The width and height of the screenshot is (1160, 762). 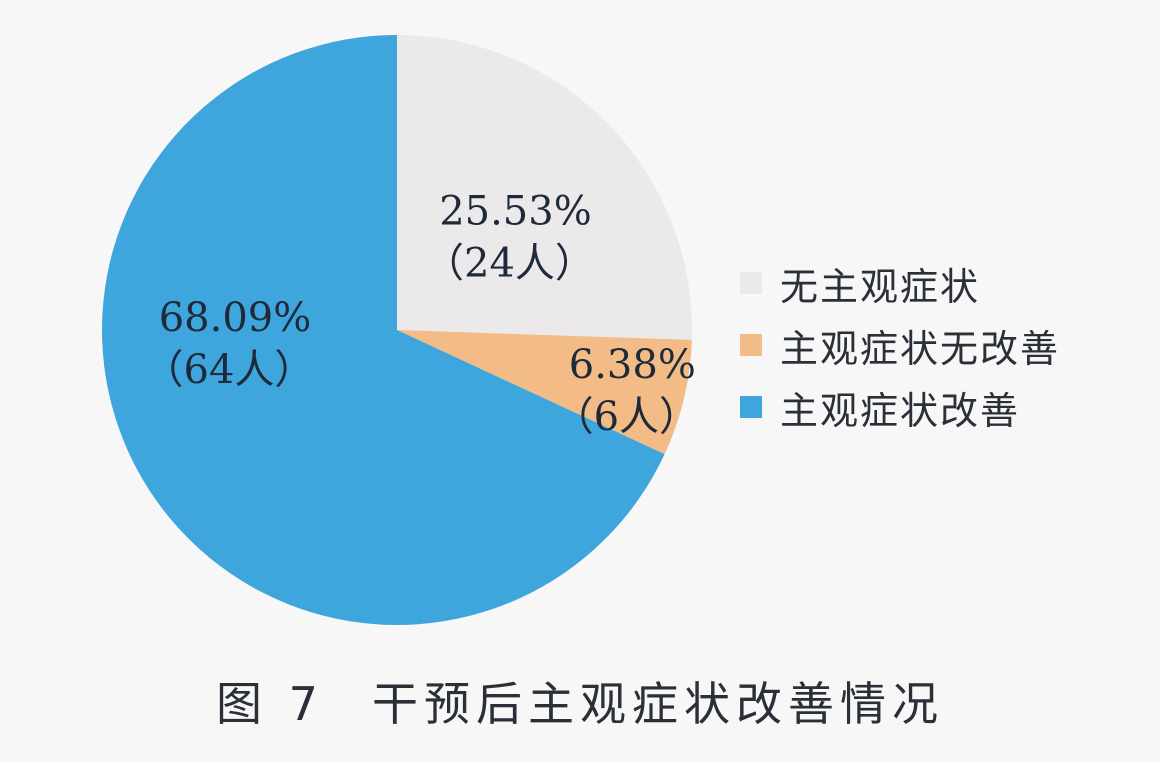 I want to click on chart-title: 干预后主观症状改善情况, so click(x=657, y=704).